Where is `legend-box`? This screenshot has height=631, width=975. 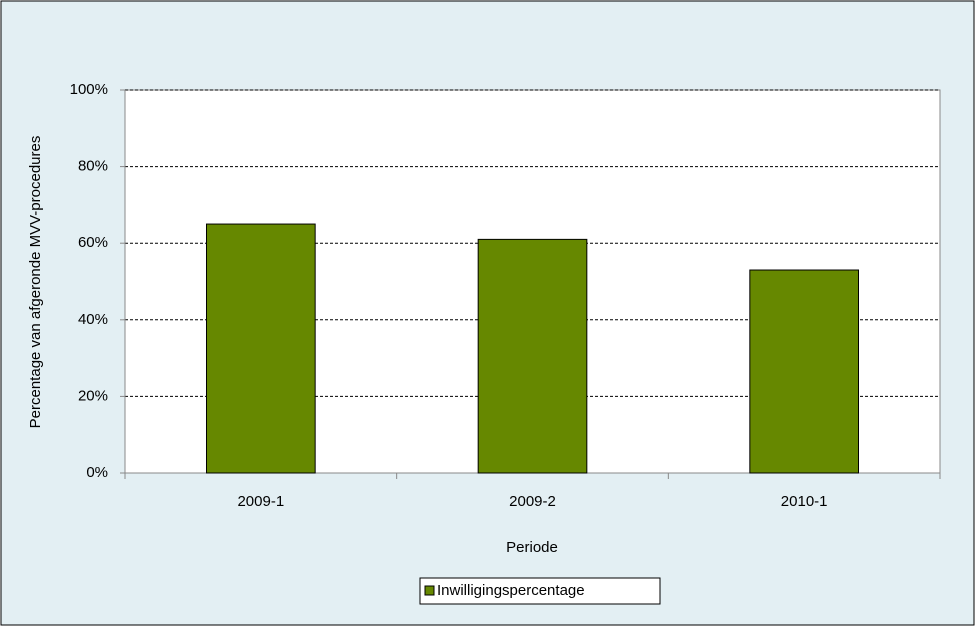
legend-box is located at coordinates (540, 591).